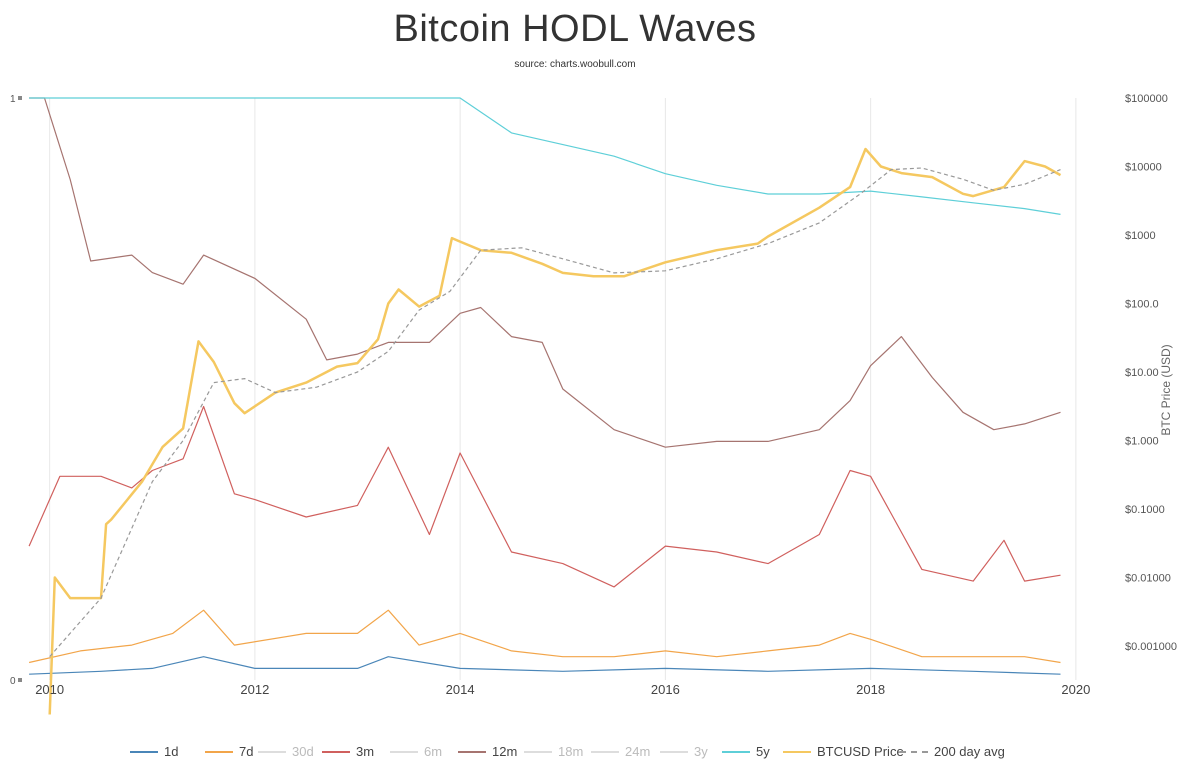 The image size is (1191, 773). What do you see at coordinates (303, 751) in the screenshot?
I see `legend-label: 30d` at bounding box center [303, 751].